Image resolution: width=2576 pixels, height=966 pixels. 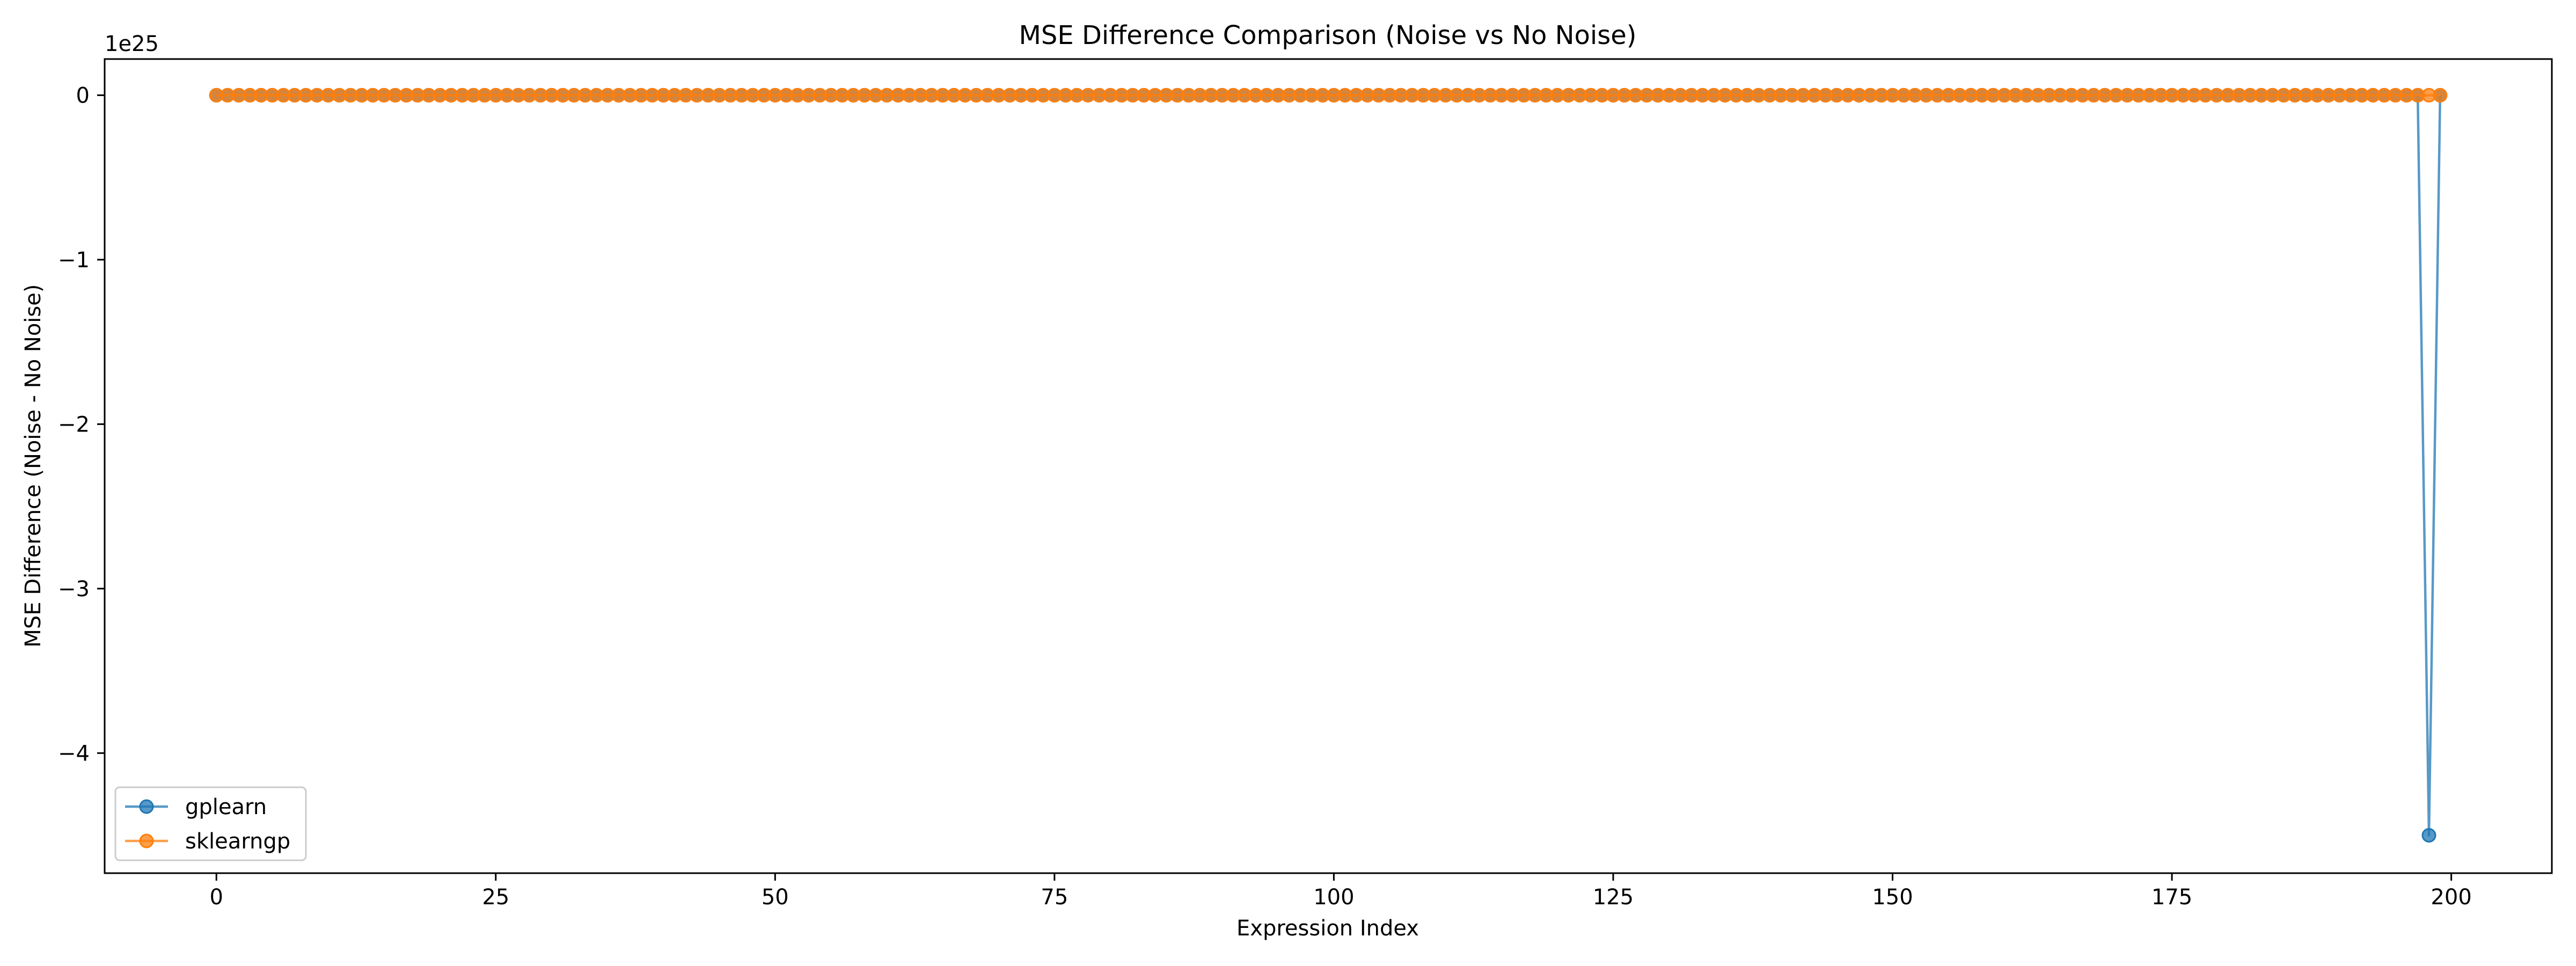 What do you see at coordinates (495, 897) in the screenshot?
I see `x-tick-label: 25` at bounding box center [495, 897].